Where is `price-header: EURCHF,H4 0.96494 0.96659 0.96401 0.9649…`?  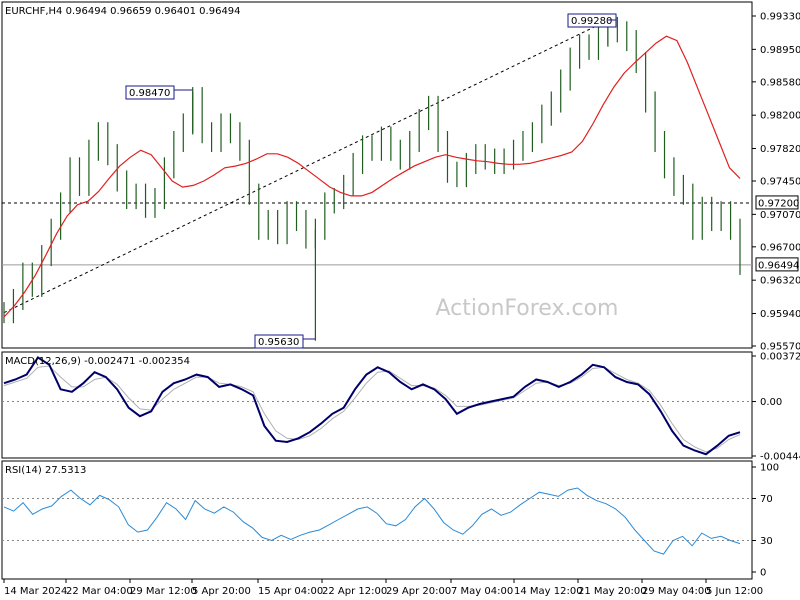
price-header: EURCHF,H4 0.96494 0.96659 0.96401 0.9649… is located at coordinates (123, 11).